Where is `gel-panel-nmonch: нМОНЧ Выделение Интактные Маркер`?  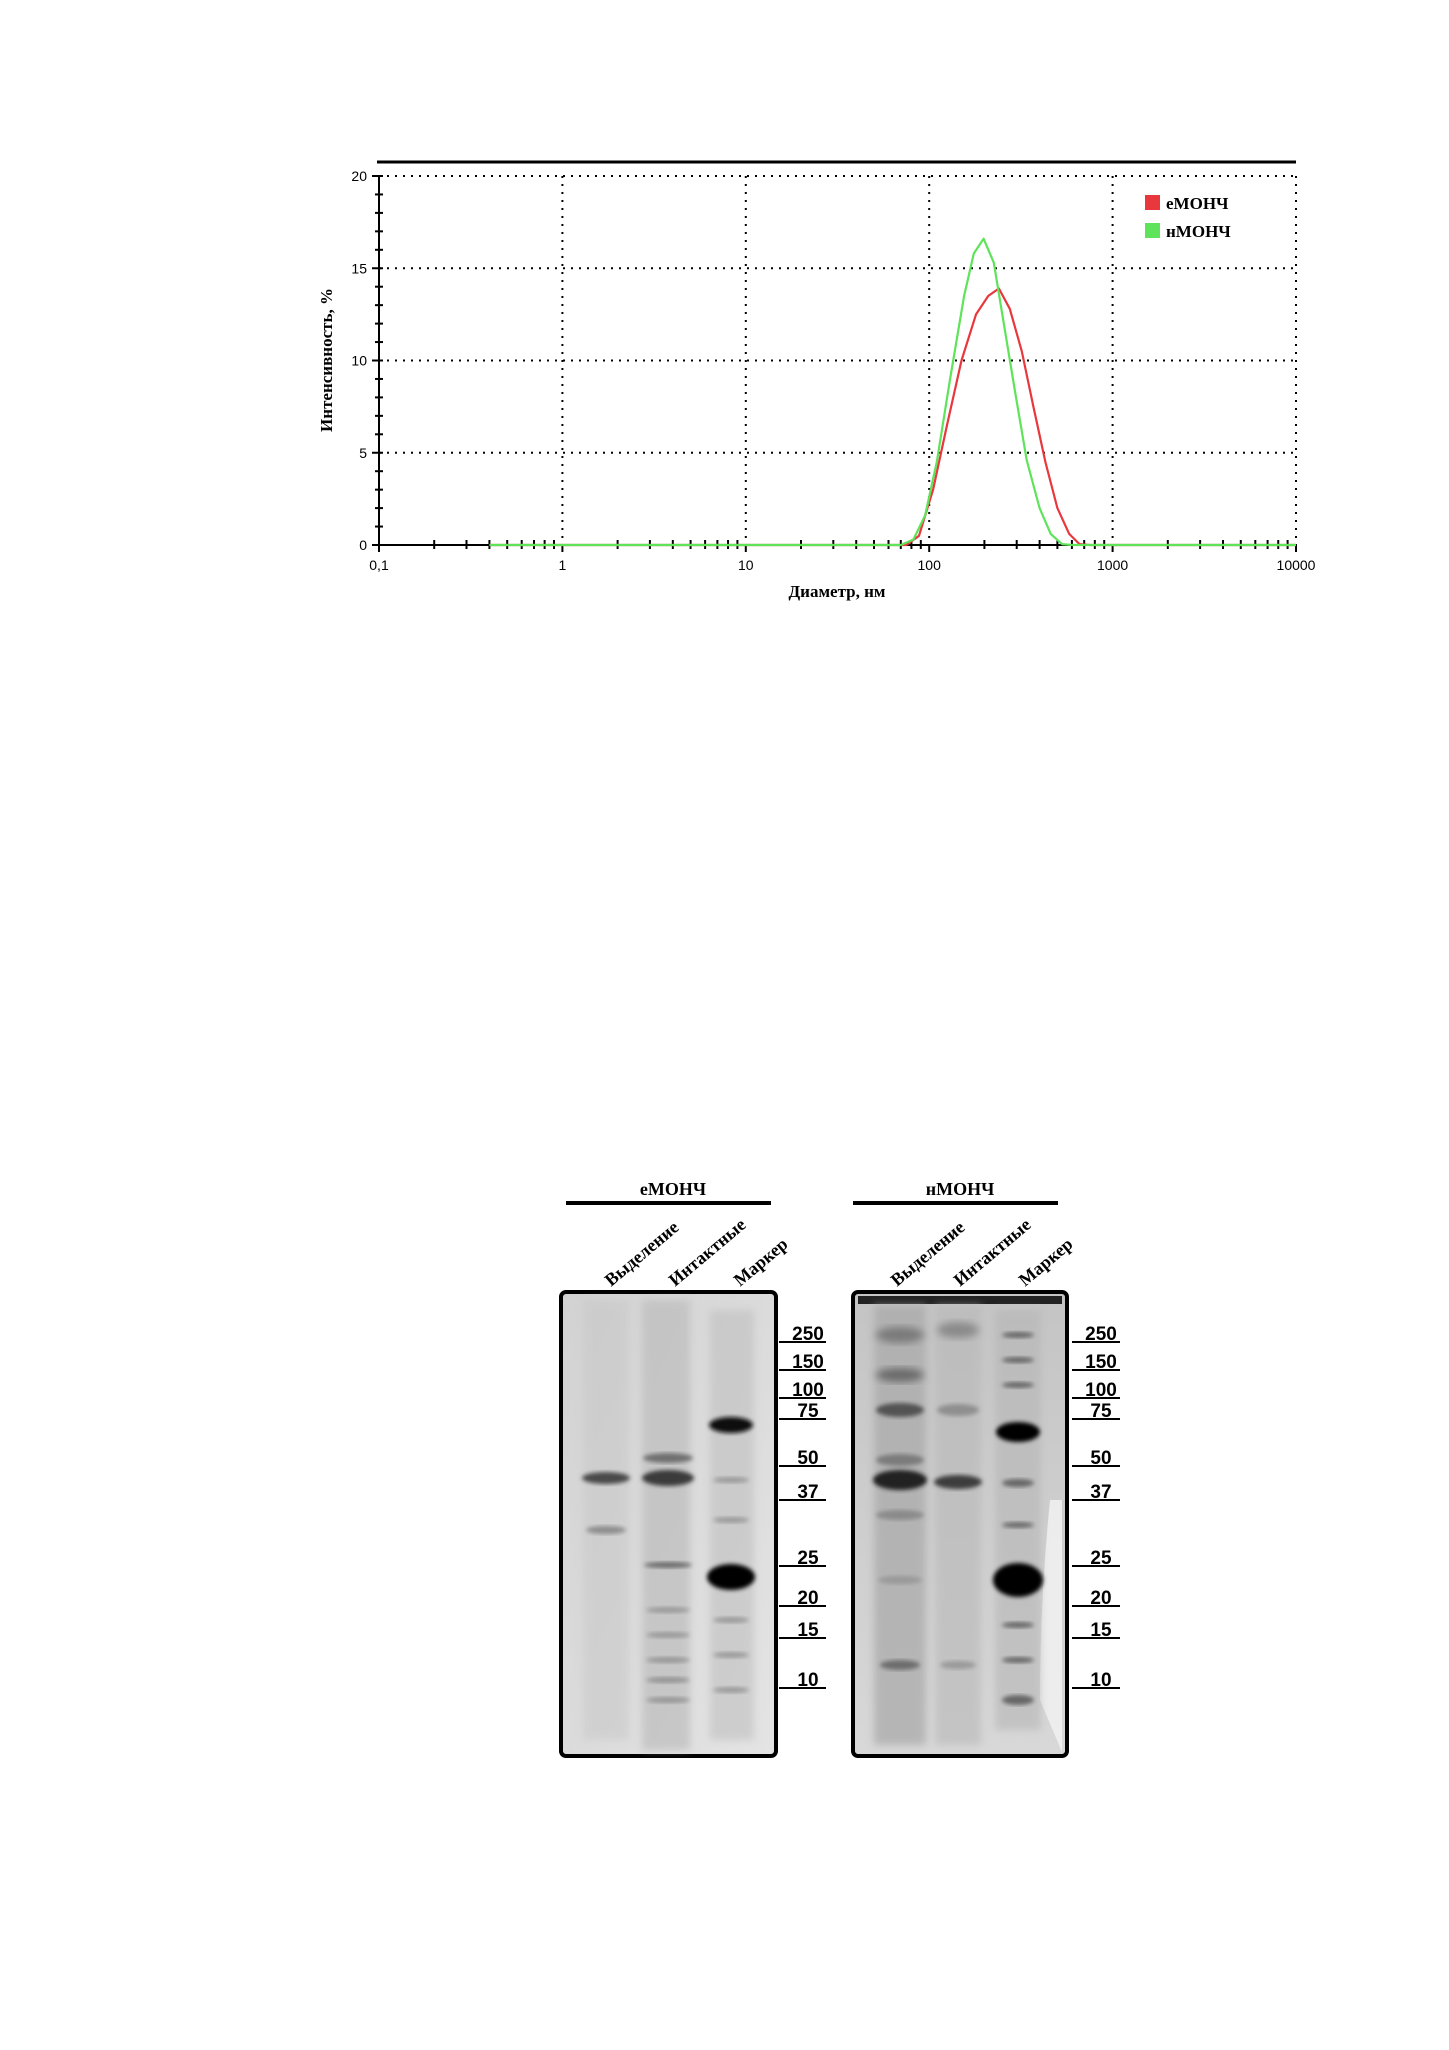
gel-panel-nmonch: нМОНЧ Выделение Интактные Маркер is located at coordinates (985, 1468).